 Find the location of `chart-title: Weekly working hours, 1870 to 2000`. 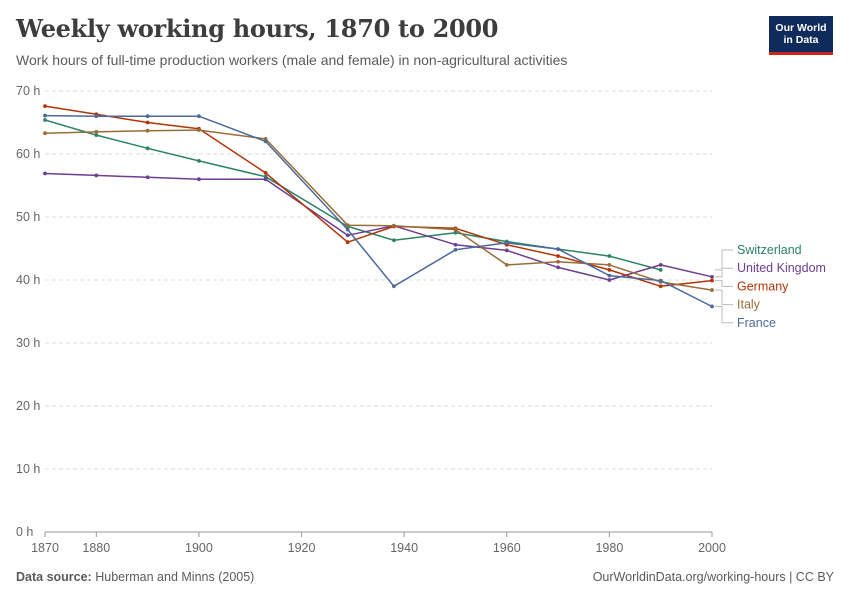

chart-title: Weekly working hours, 1870 to 2000 is located at coordinates (257, 28).